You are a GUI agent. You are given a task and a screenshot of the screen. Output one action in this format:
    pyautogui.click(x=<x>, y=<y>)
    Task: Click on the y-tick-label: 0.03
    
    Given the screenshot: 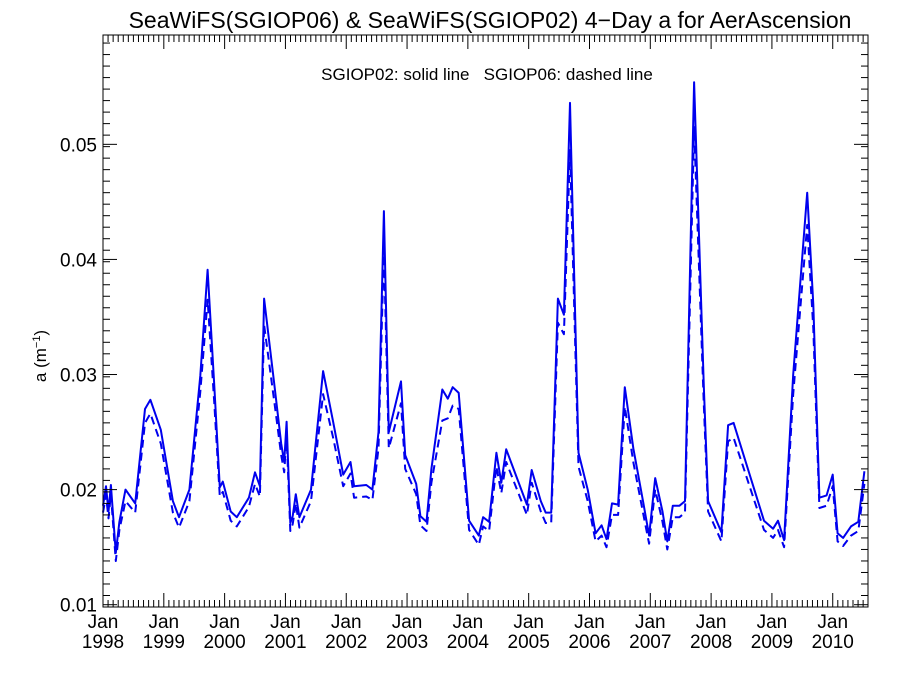 What is the action you would take?
    pyautogui.click(x=78, y=376)
    